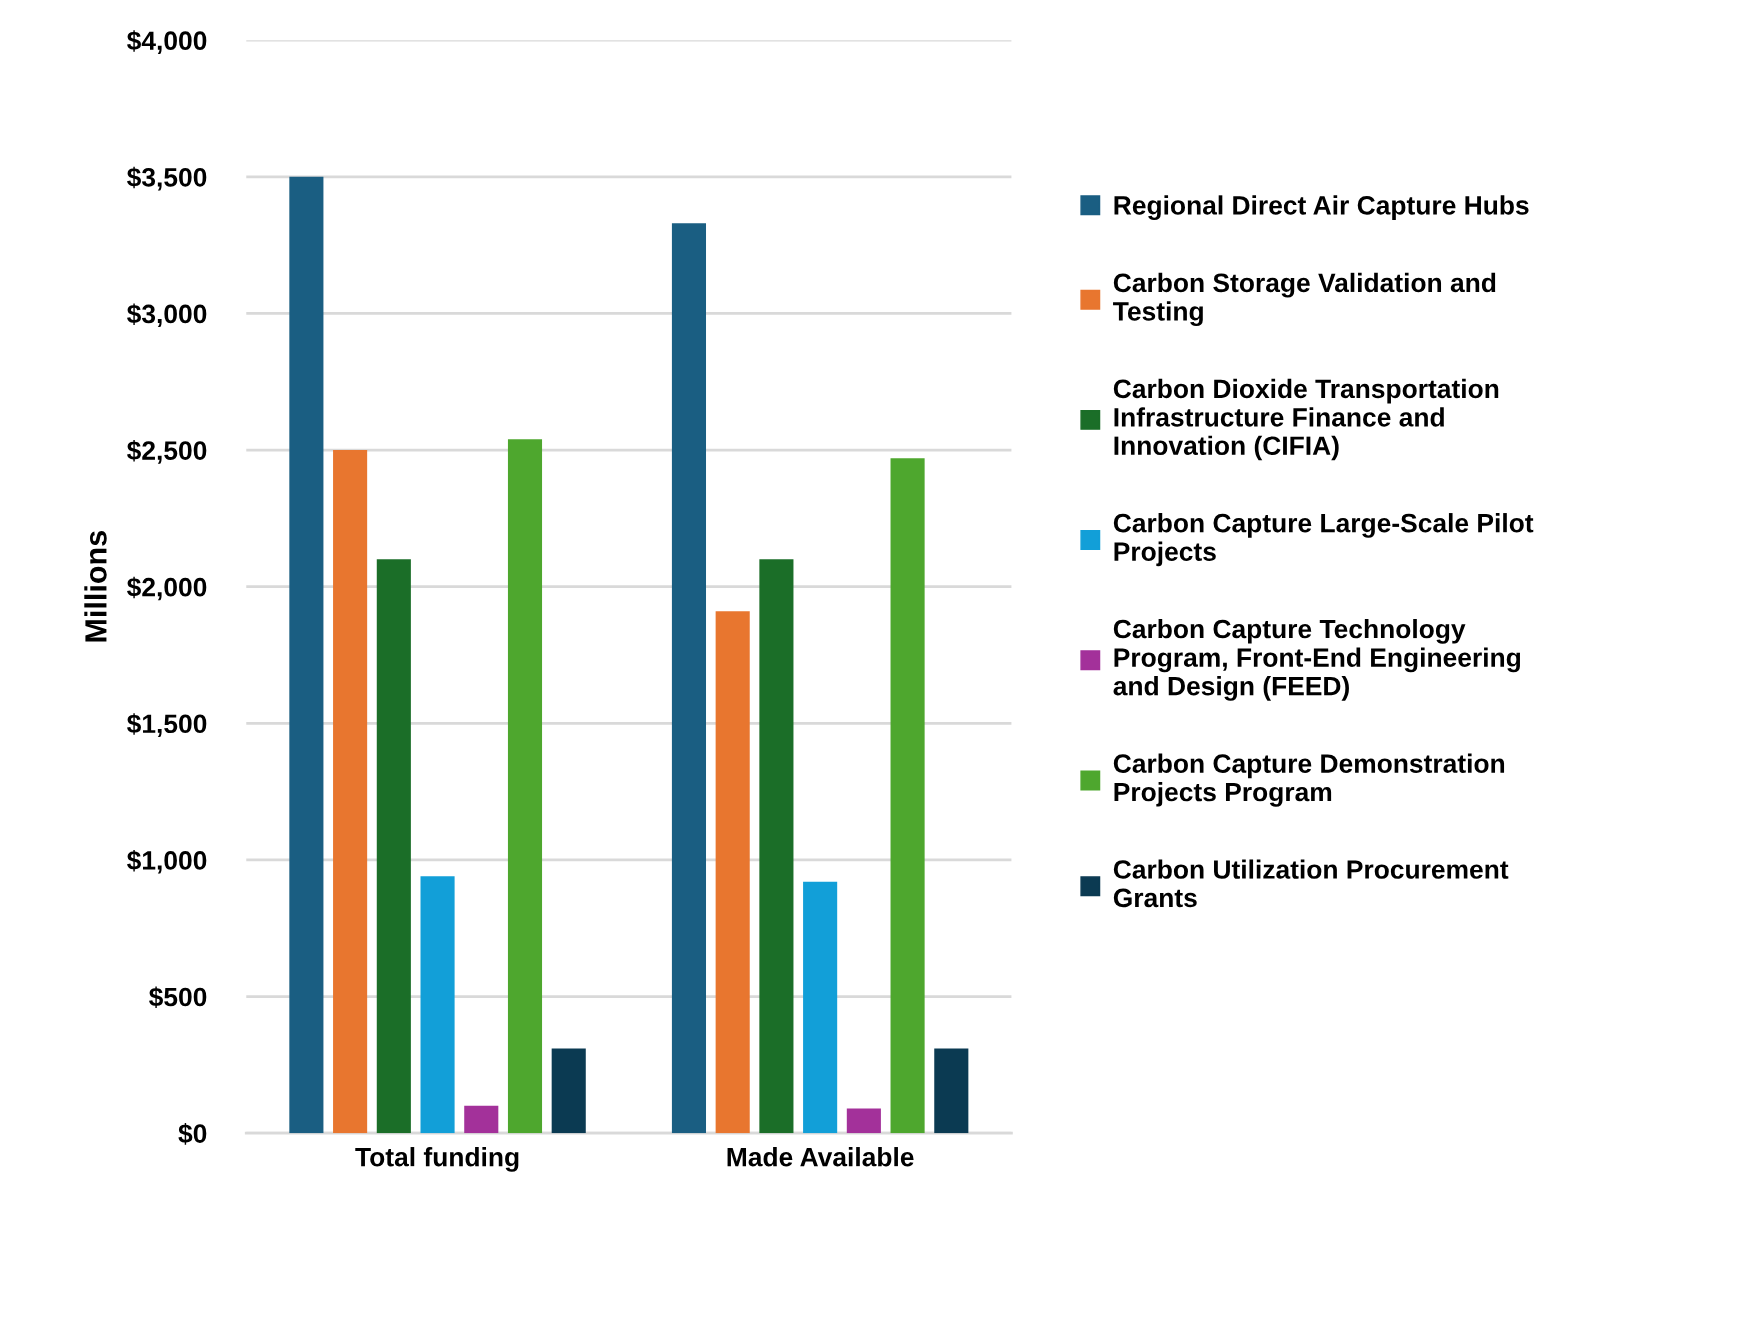 This screenshot has width=1759, height=1341. Describe the element at coordinates (167, 42) in the screenshot. I see `y-tick-label: $4,000` at that location.